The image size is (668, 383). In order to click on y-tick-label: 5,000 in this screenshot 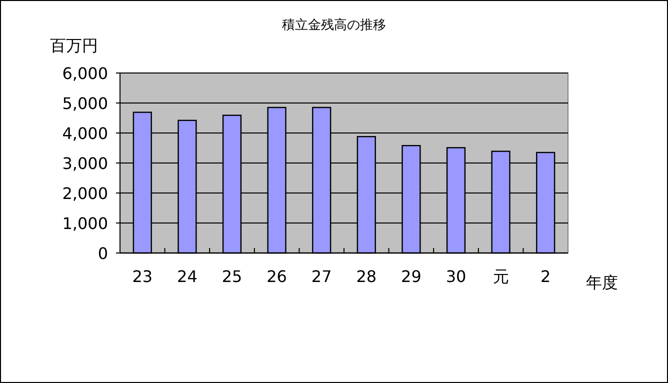, I will do `click(85, 103)`.